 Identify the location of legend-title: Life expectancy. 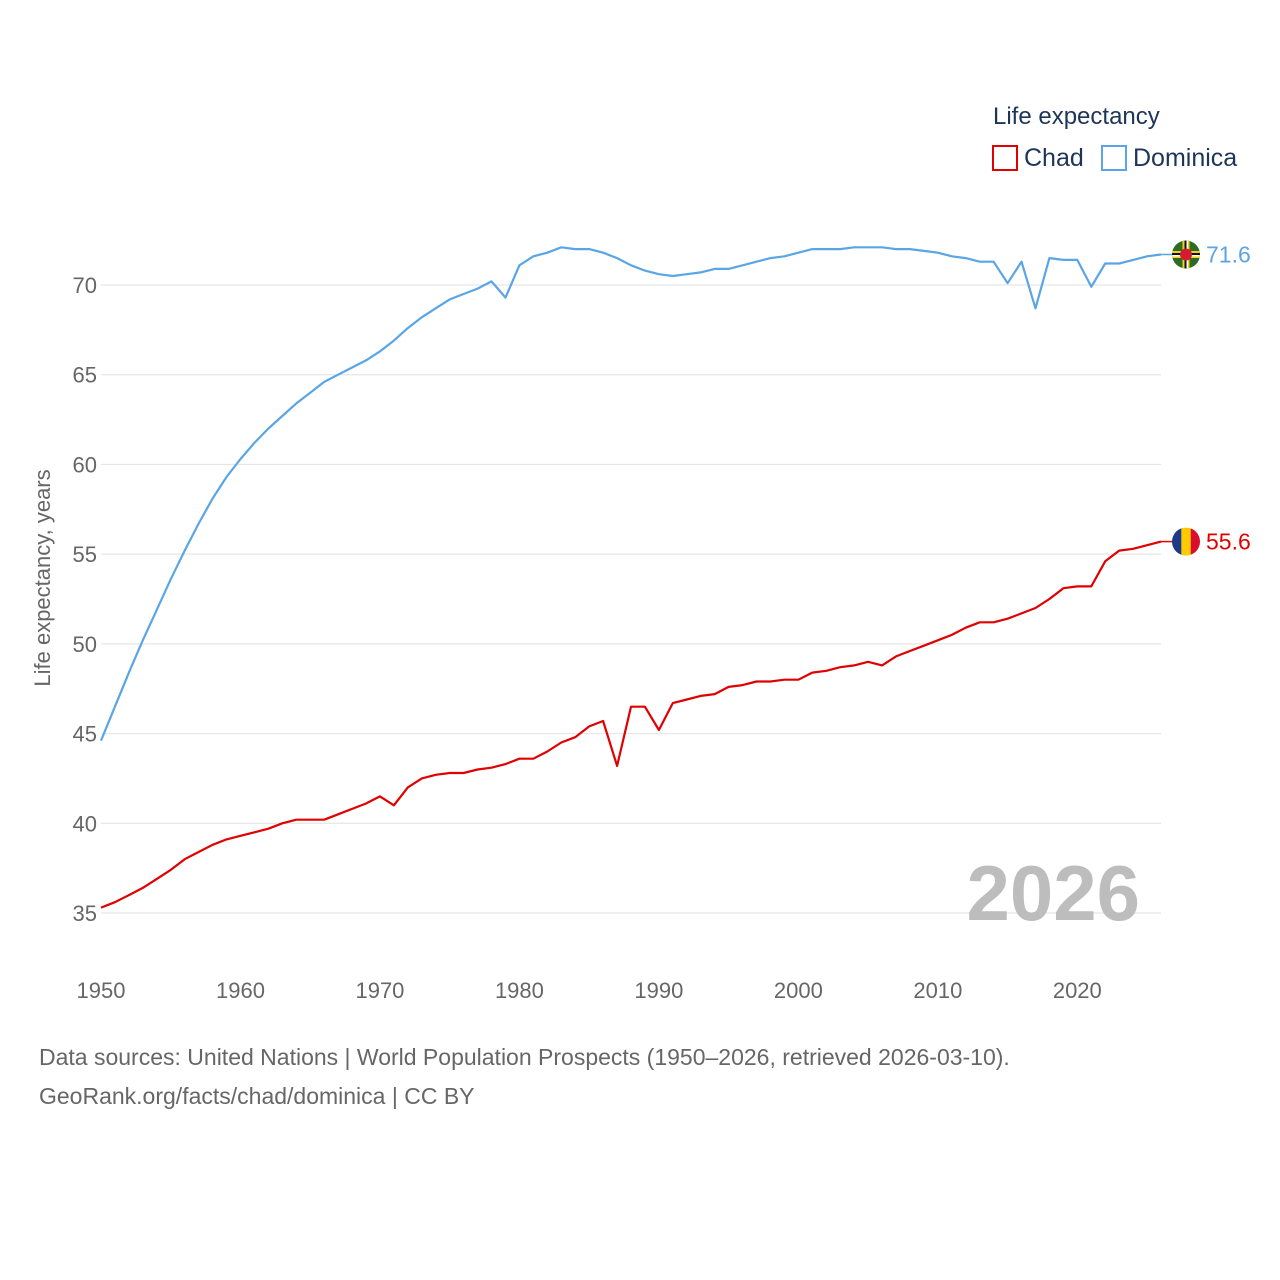
(1076, 116).